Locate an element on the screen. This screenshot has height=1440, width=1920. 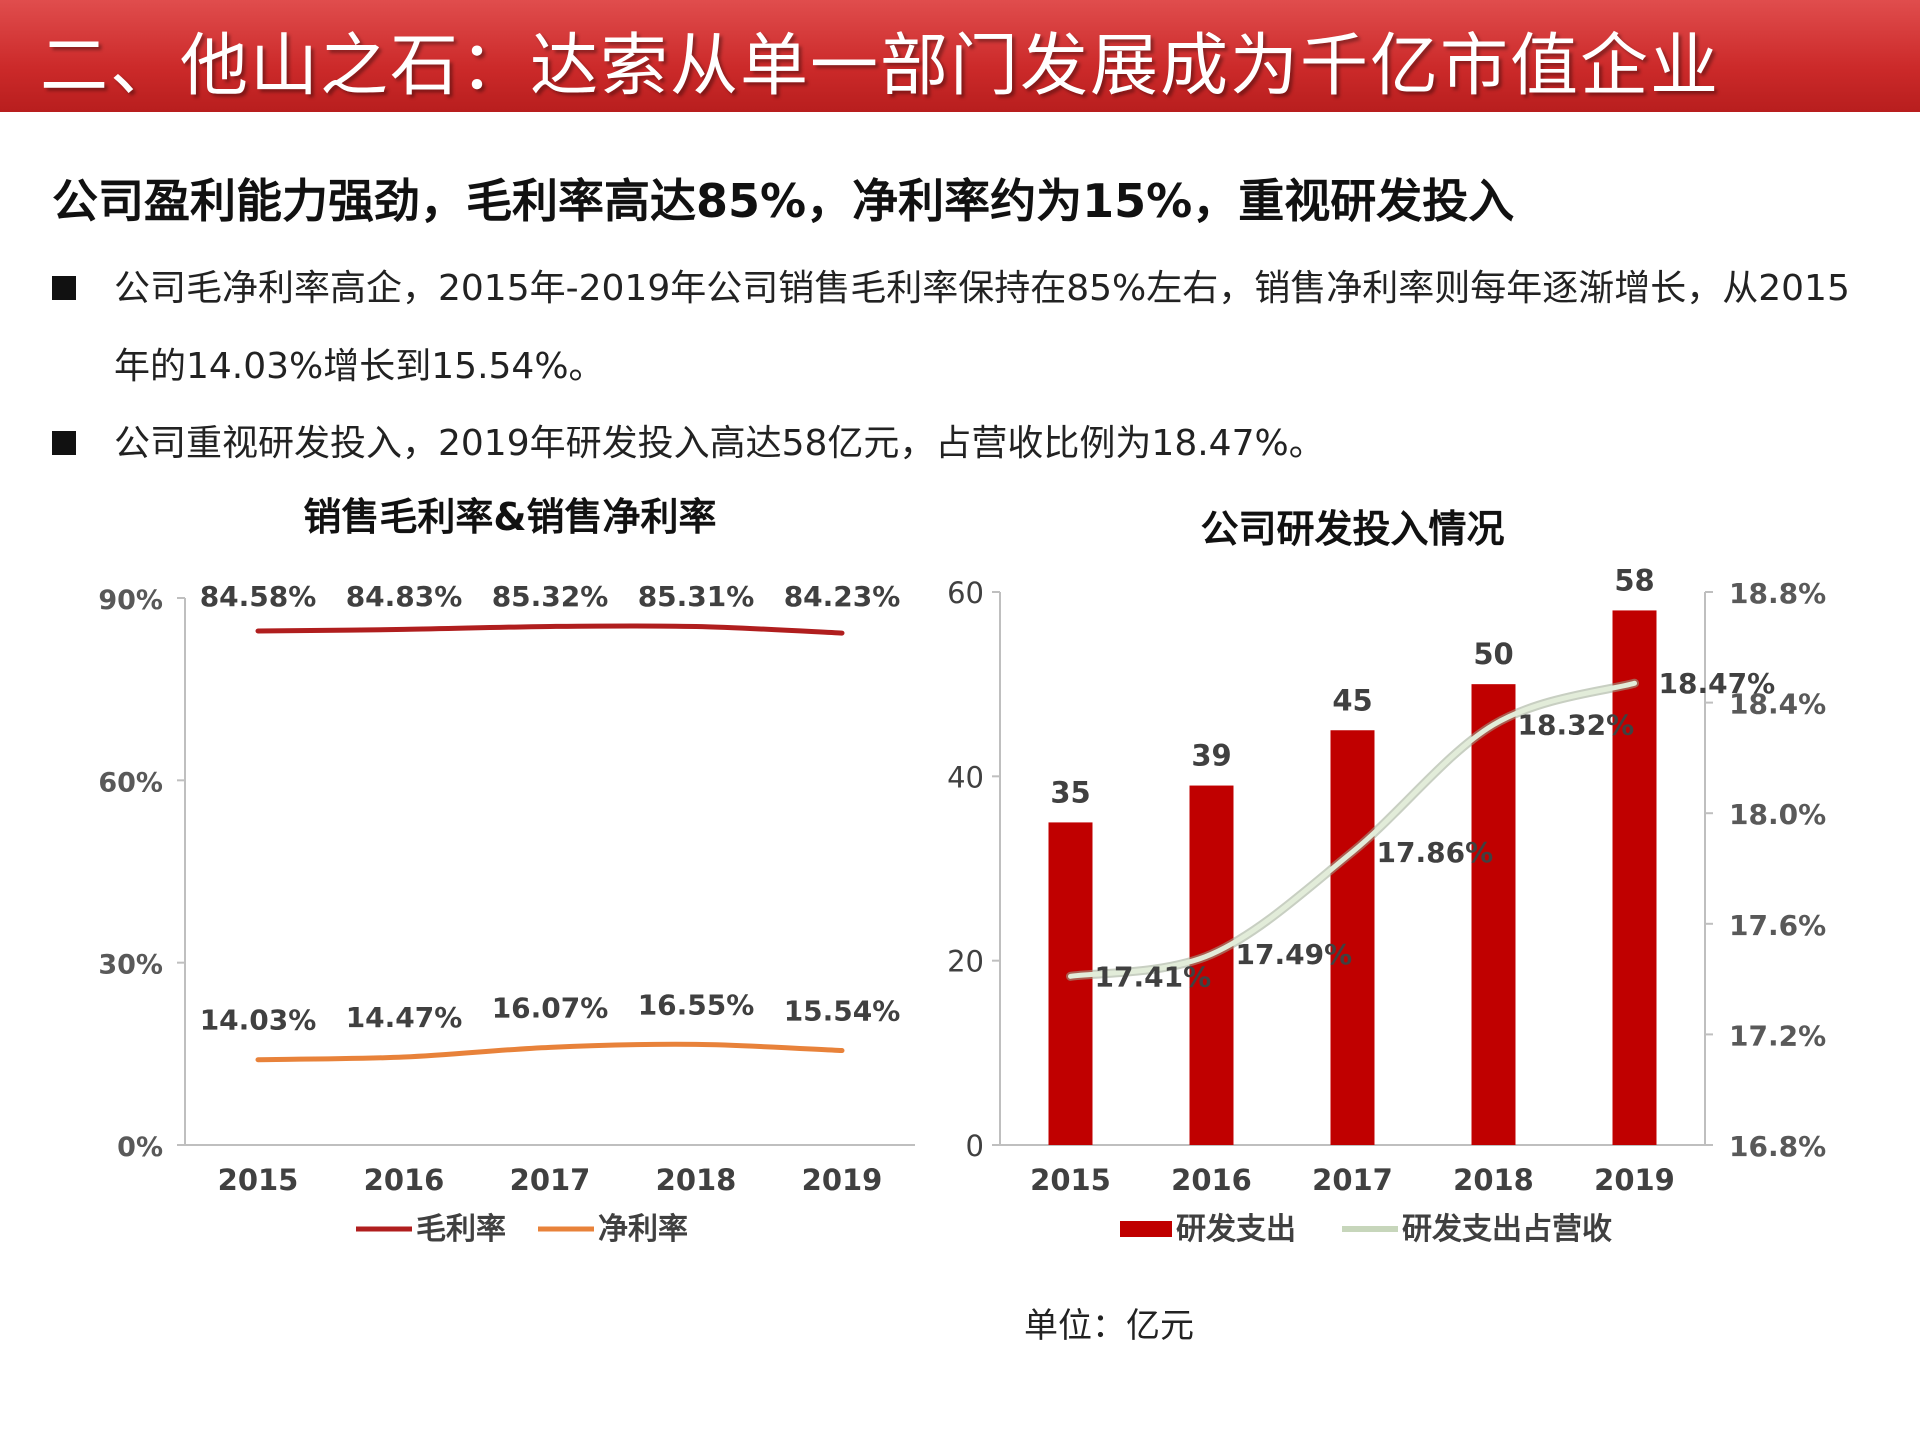
y-right-tick-label: 17.6% is located at coordinates (1777, 925).